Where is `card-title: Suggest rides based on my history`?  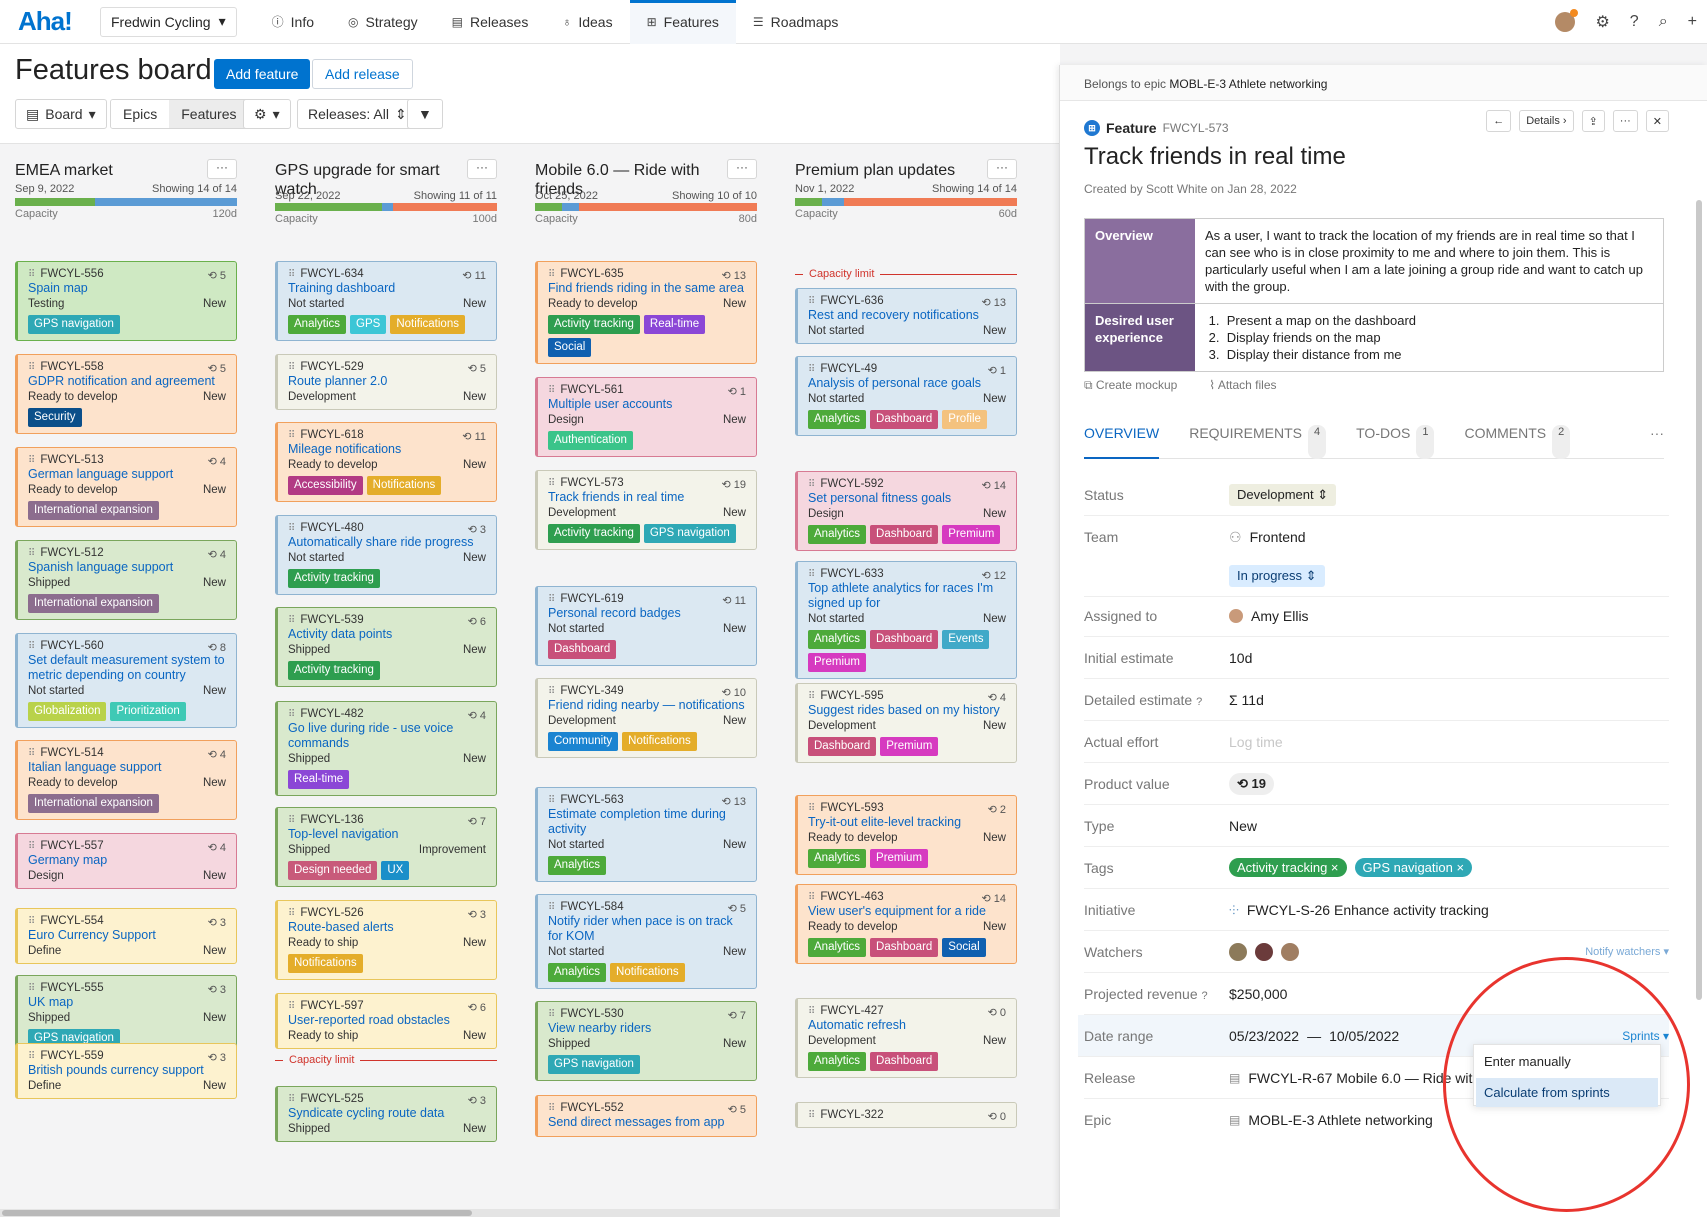
card-title: Suggest rides based on my history is located at coordinates (904, 710).